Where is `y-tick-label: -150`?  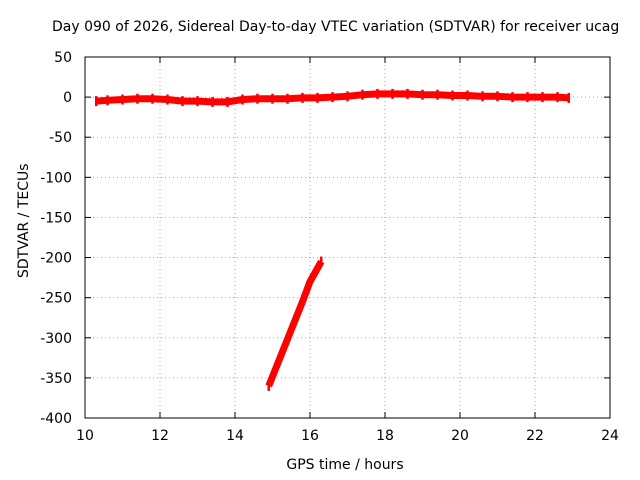 y-tick-label: -150 is located at coordinates (56, 218).